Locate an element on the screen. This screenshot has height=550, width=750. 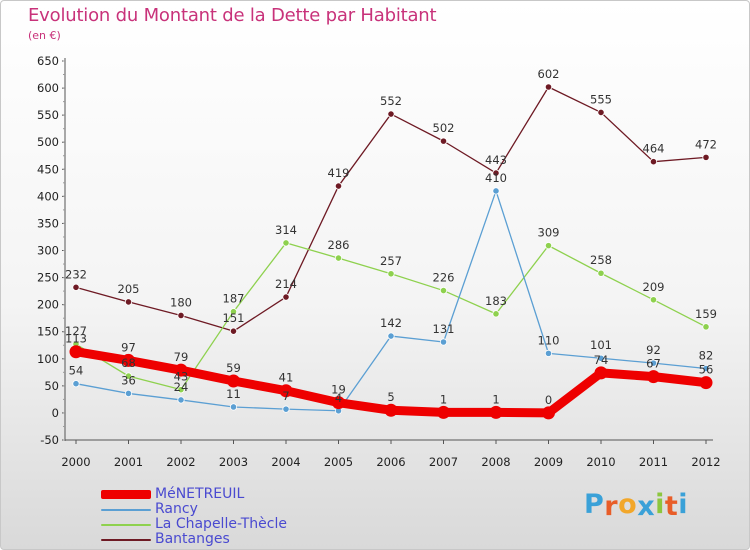
data-label: 131 is located at coordinates (444, 329).